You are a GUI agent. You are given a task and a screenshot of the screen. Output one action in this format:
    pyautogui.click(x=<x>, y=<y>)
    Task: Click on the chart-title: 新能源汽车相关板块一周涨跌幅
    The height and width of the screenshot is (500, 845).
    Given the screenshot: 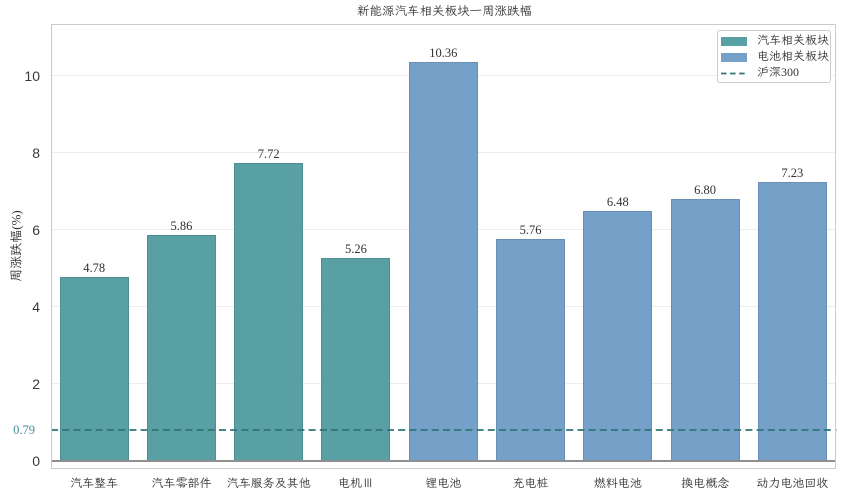 What is the action you would take?
    pyautogui.click(x=444, y=10)
    